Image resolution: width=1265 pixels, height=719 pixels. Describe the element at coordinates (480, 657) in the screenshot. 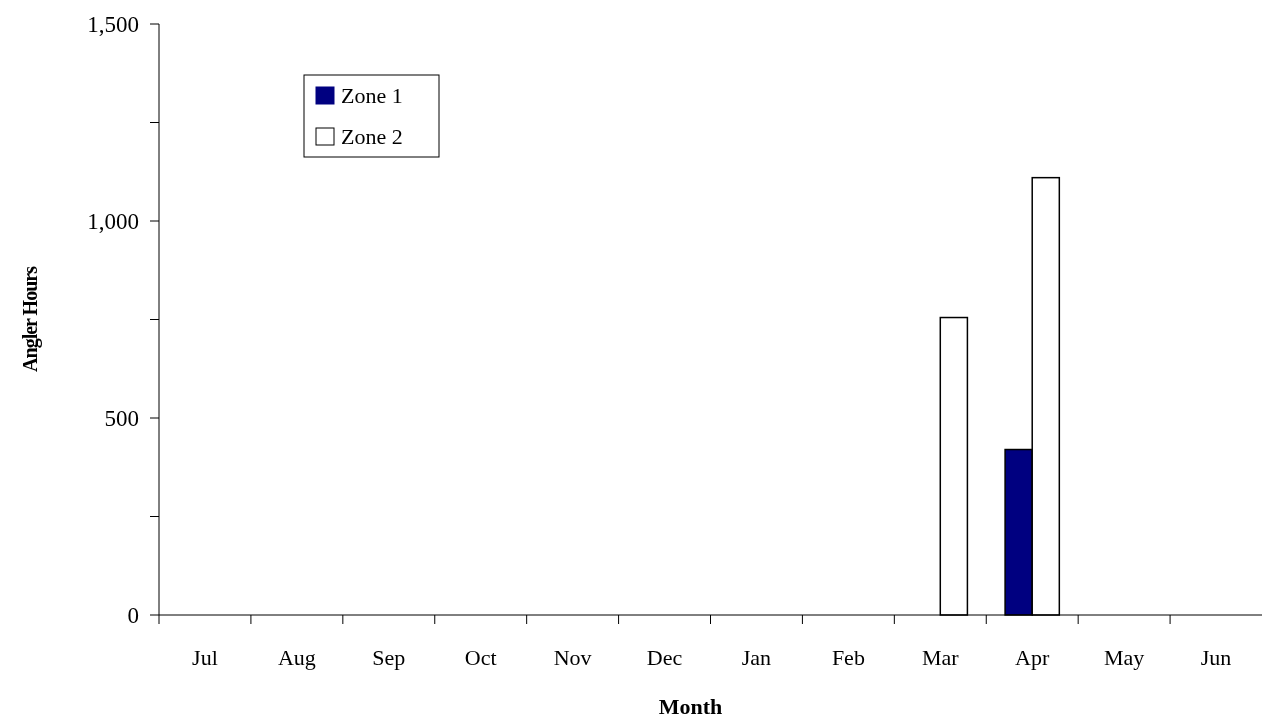

I see `x-tick-label: Oct` at that location.